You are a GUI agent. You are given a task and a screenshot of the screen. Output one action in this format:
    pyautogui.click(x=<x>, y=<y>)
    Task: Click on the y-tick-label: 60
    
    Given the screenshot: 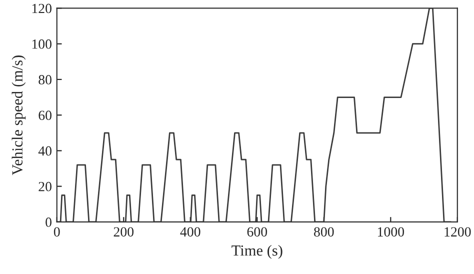 What is the action you would take?
    pyautogui.click(x=45, y=115)
    